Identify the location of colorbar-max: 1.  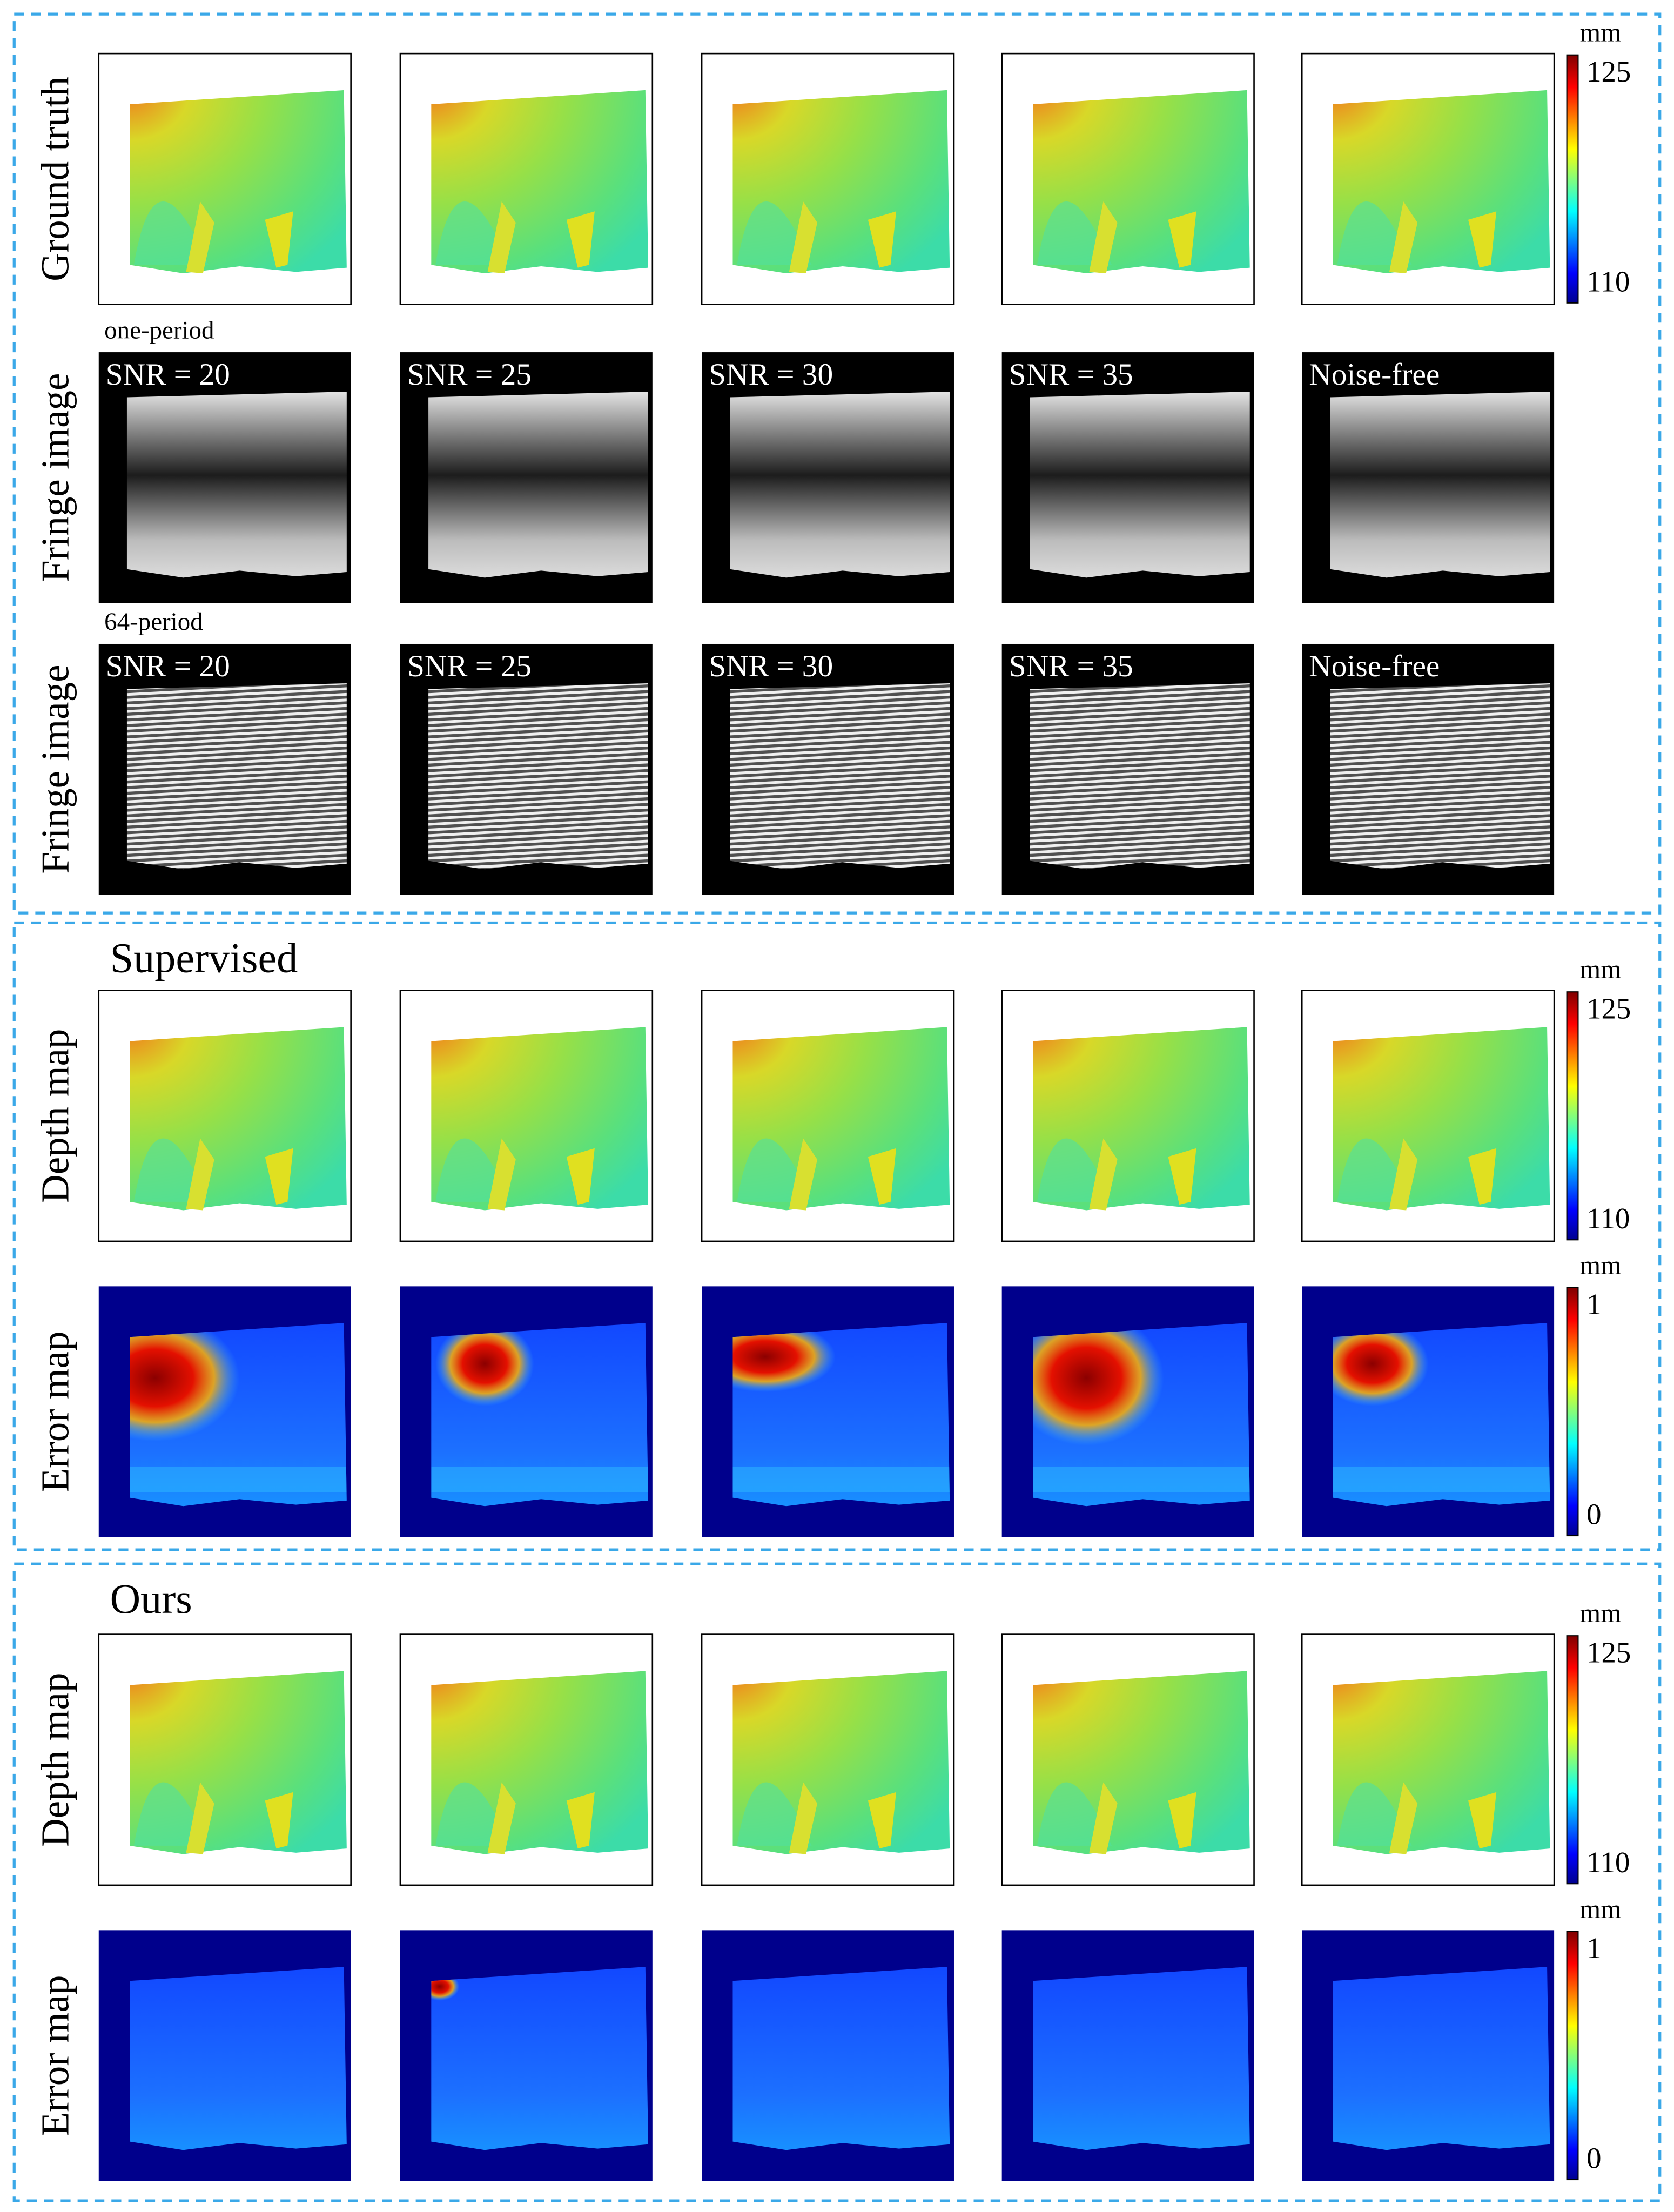
(1593, 1948).